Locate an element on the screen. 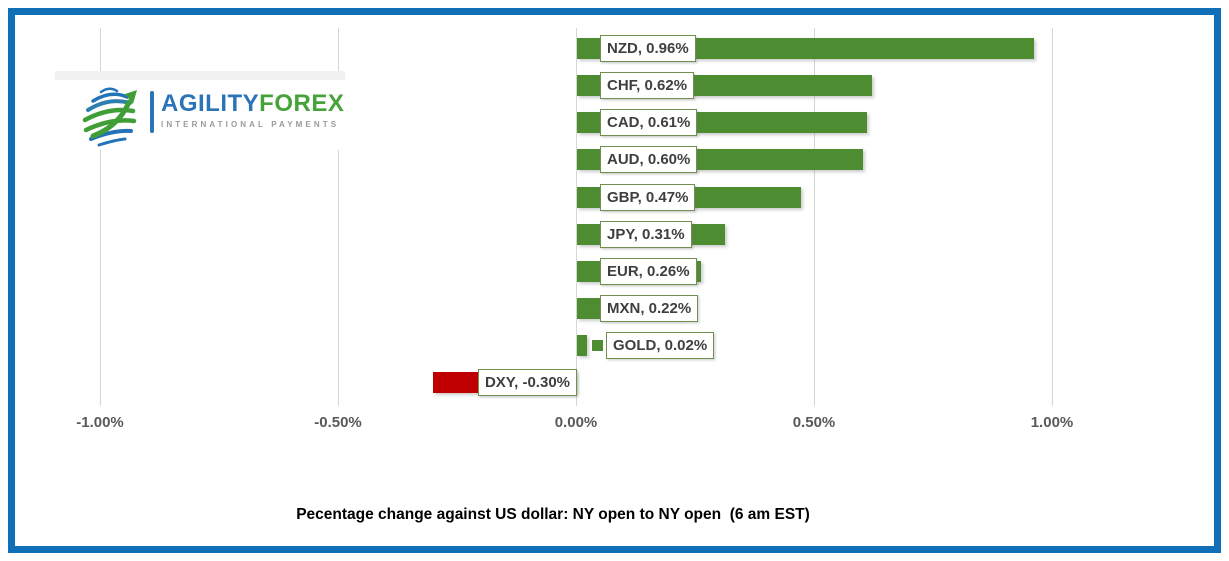 The image size is (1229, 561). x-tick-label--0.50%: -0.50% is located at coordinates (338, 422).